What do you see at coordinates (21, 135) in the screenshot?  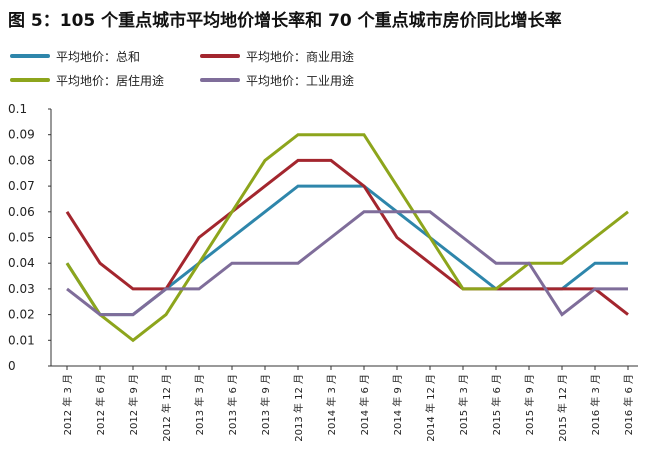 I see `y-tick-label: 0.09` at bounding box center [21, 135].